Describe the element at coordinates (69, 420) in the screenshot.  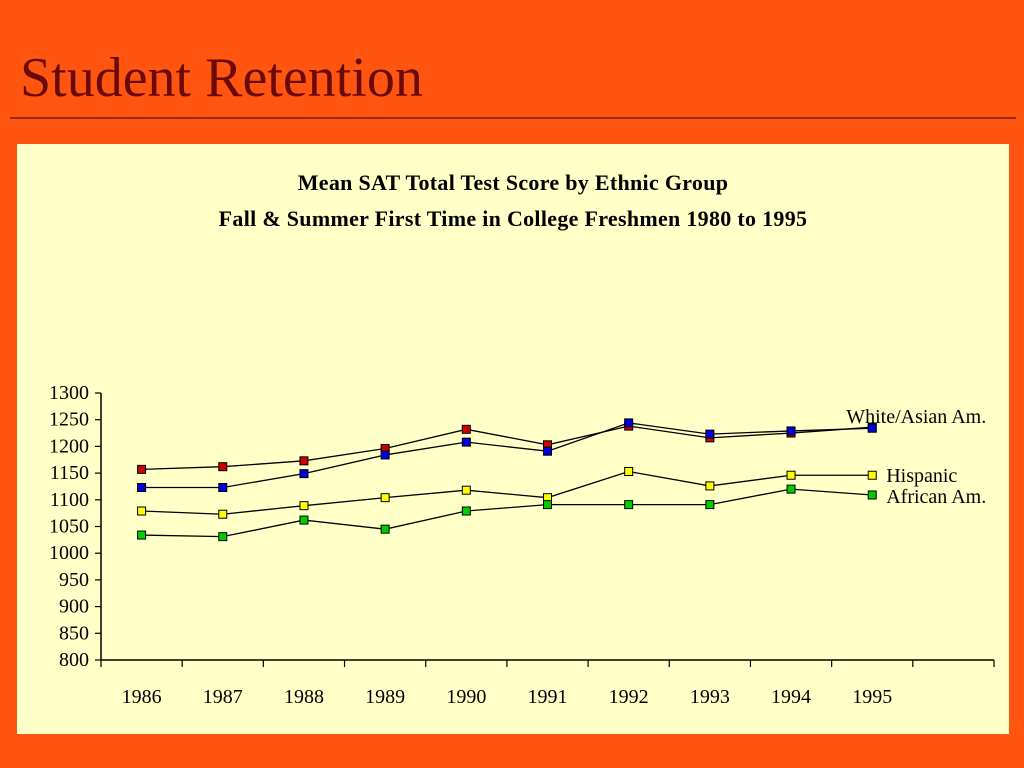
I see `y-tick-label: 1250` at that location.